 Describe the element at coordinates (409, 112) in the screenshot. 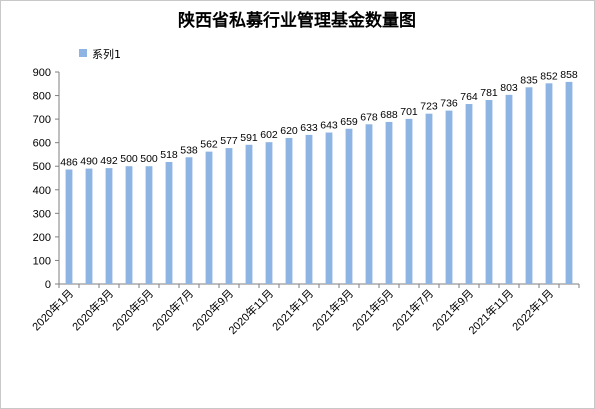

I see `data-label: 701` at that location.